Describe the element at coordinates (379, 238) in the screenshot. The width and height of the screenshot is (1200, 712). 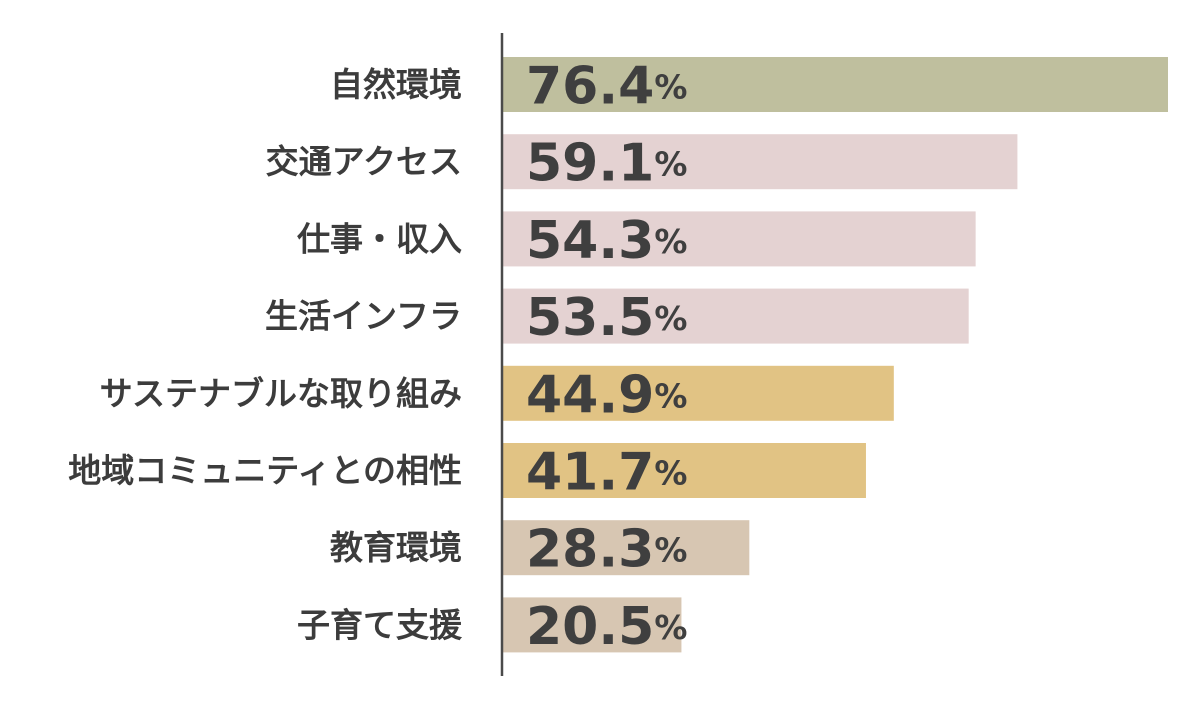
I see `category-label: 仕事・収入` at that location.